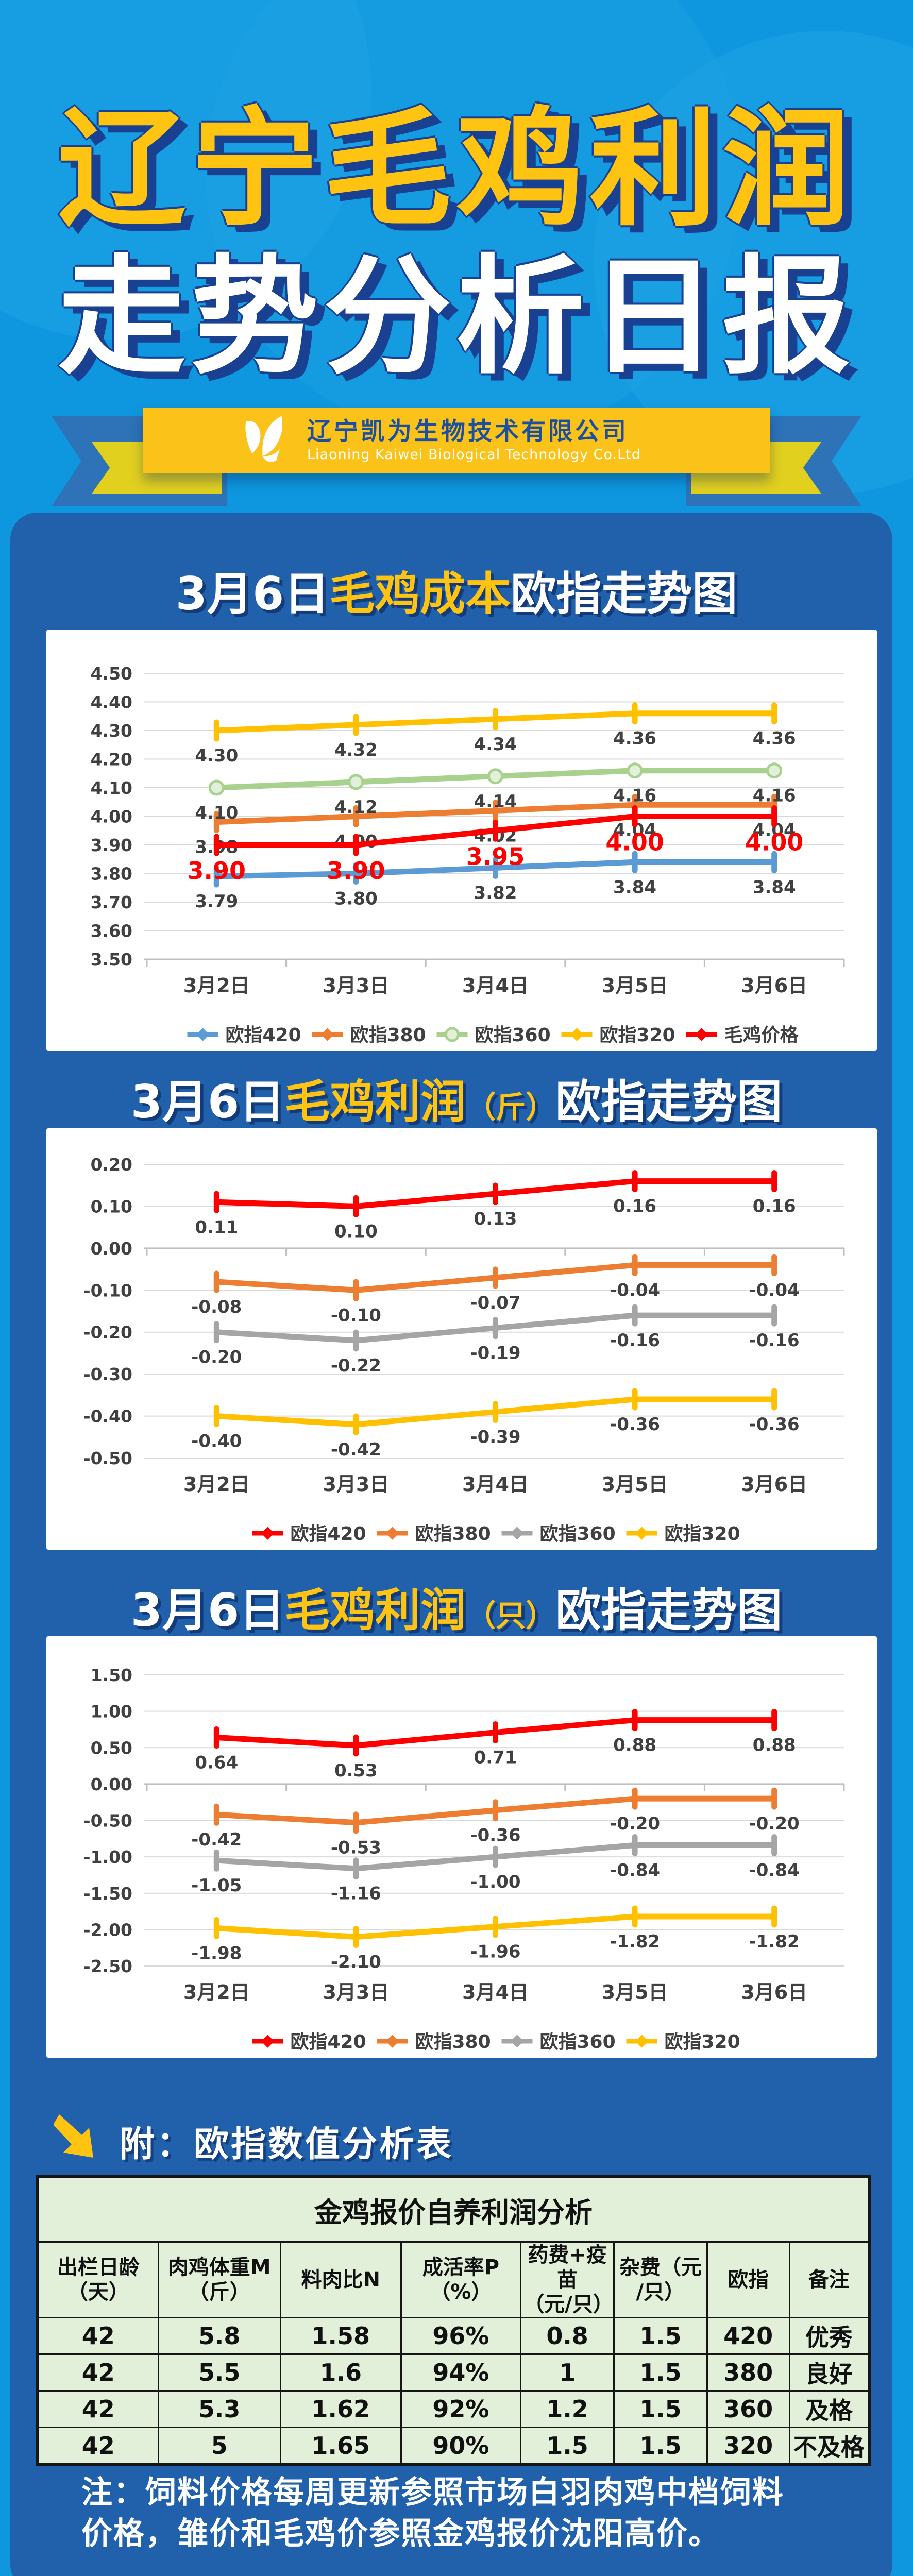 This screenshot has height=2576, width=913. I want to click on svg-text: 3.80, so click(356, 899).